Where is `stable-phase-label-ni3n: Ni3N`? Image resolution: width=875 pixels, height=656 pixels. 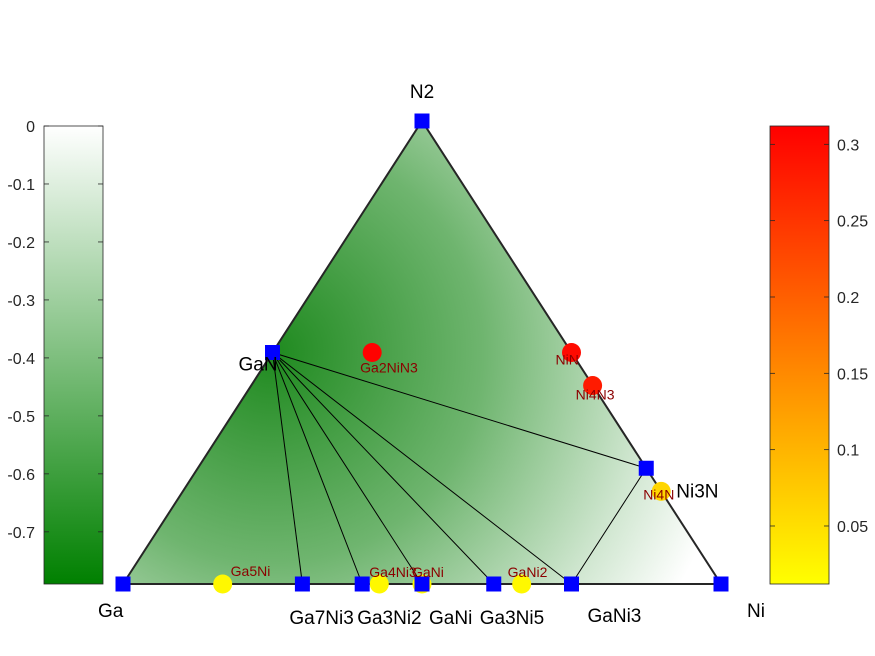 stable-phase-label-ni3n: Ni3N is located at coordinates (697, 491).